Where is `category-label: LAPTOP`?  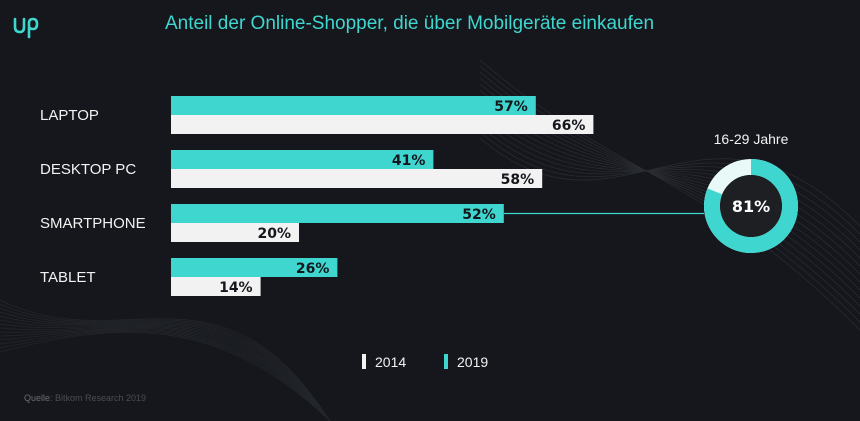 category-label: LAPTOP is located at coordinates (69, 115).